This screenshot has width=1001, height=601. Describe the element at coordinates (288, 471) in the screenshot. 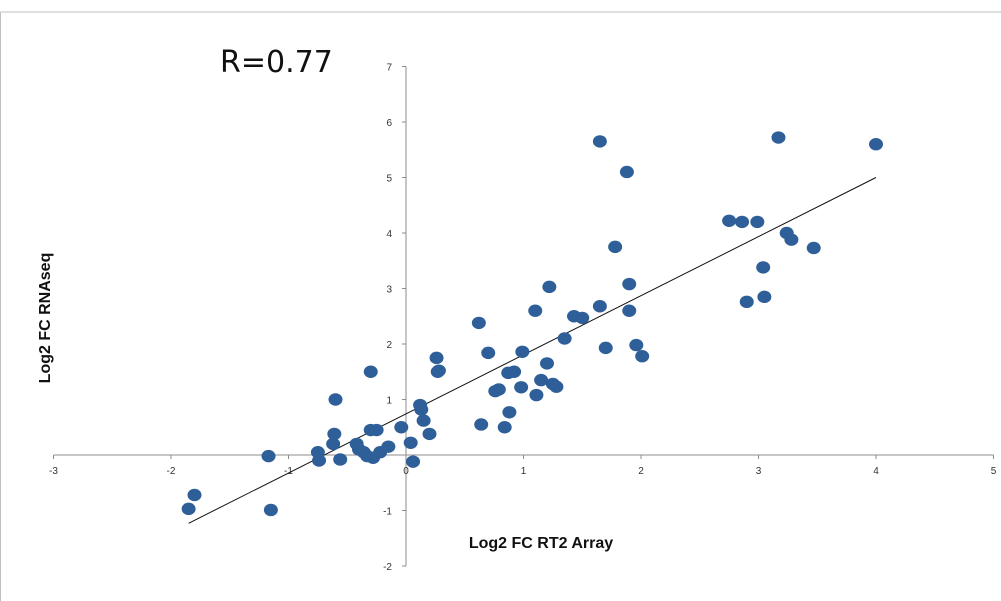

I see `x-tick-label: -1` at that location.